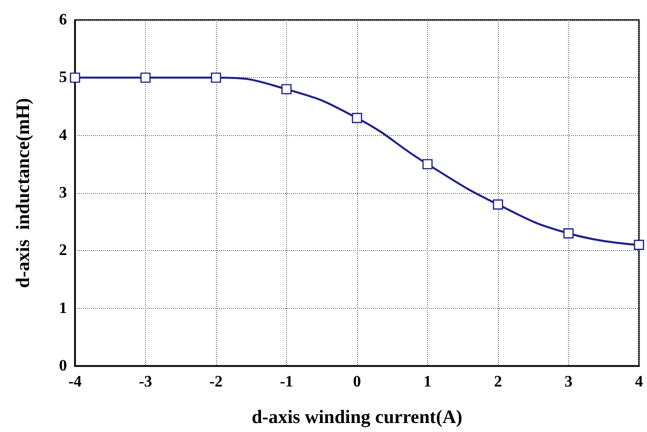 Image resolution: width=647 pixels, height=432 pixels. I want to click on y-tick-label: 6, so click(63, 20).